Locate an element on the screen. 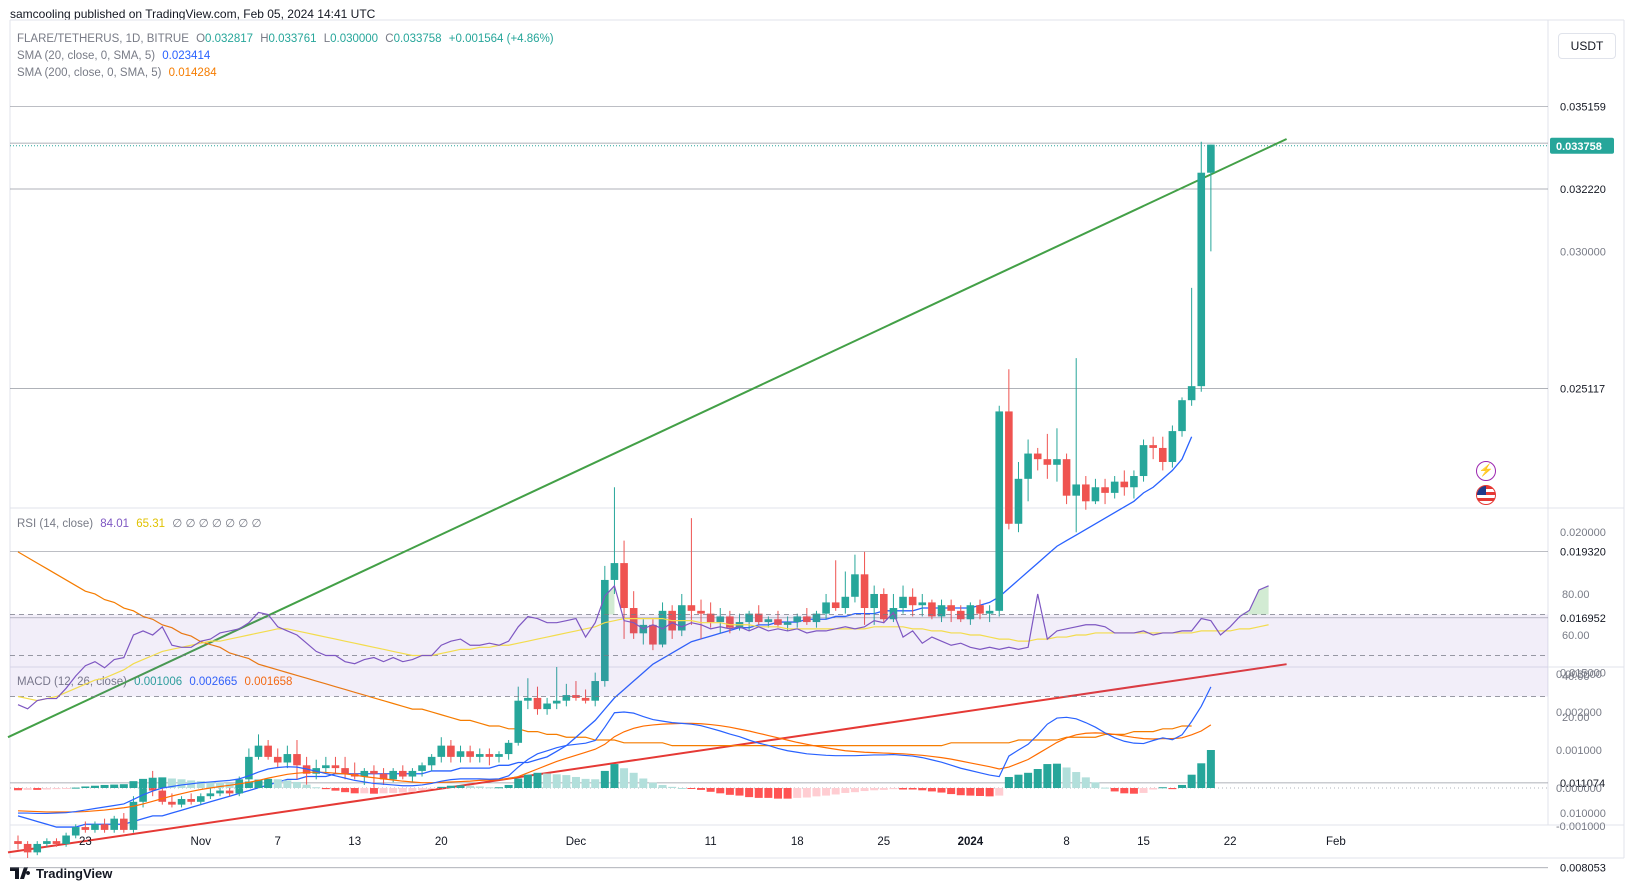 This screenshot has height=891, width=1634. sma20-value: 0.023414 is located at coordinates (186, 56).